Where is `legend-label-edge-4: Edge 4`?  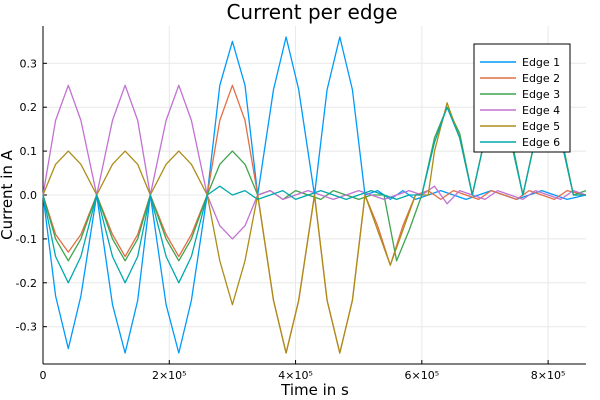
legend-label-edge-4: Edge 4 is located at coordinates (541, 110).